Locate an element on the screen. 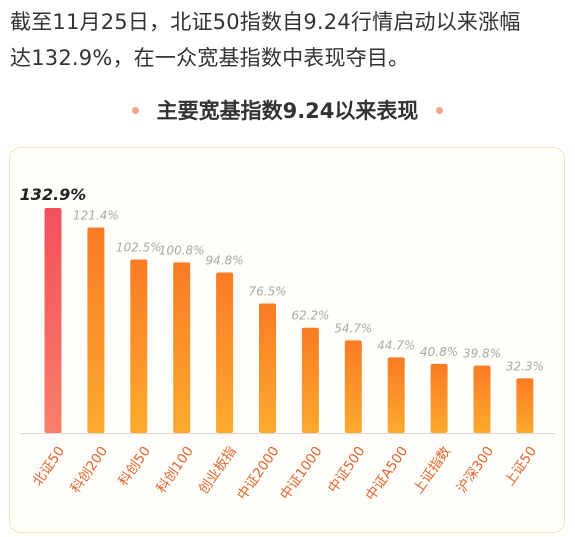  chart-title-row: 主要宽基指数9.24以来表现 is located at coordinates (287, 110).